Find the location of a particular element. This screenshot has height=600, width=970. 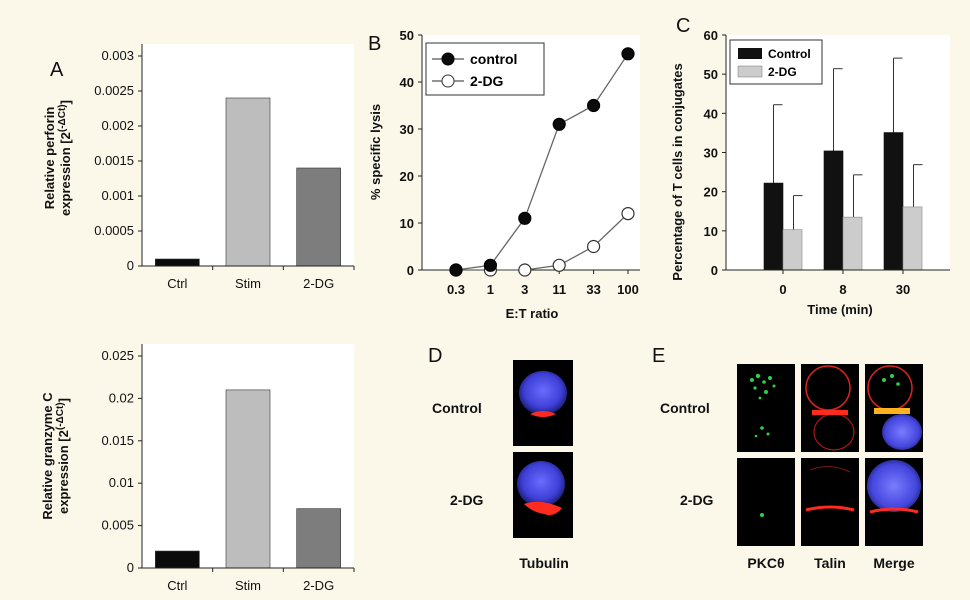

y-axis-label: % specific lysis is located at coordinates (375, 152).